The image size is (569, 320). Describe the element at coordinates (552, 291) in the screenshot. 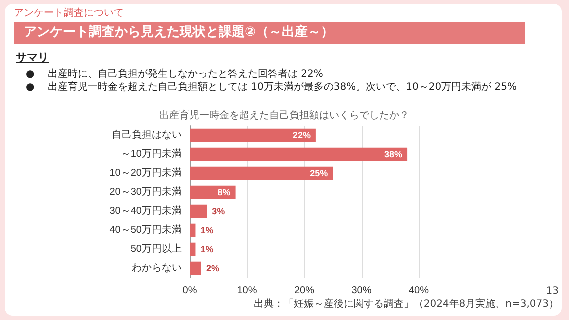

I see `text: 13` at that location.